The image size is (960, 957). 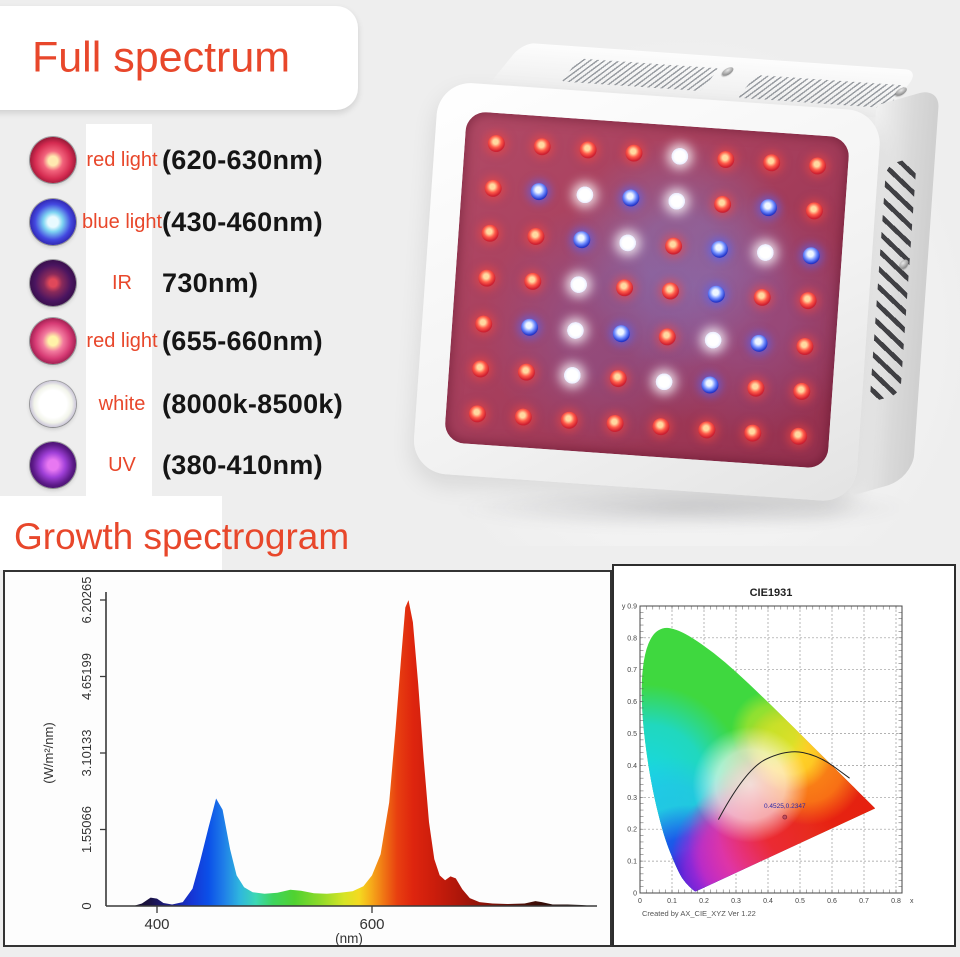 I want to click on x-tick-label: 0.8, so click(x=896, y=901).